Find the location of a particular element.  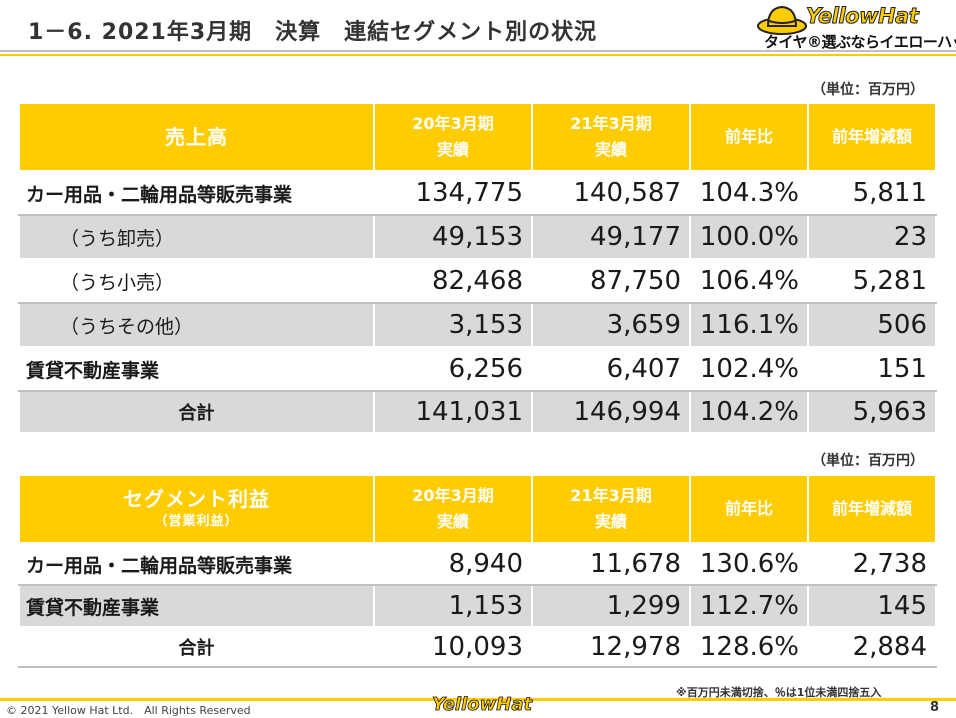

cell-diff: 506 is located at coordinates (872, 325).